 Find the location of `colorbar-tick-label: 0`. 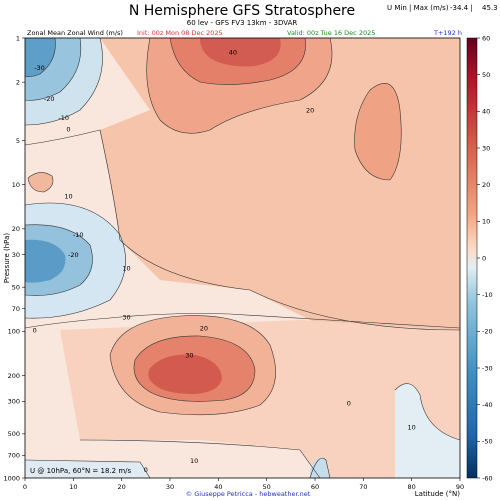

colorbar-tick-label: 0 is located at coordinates (484, 258).